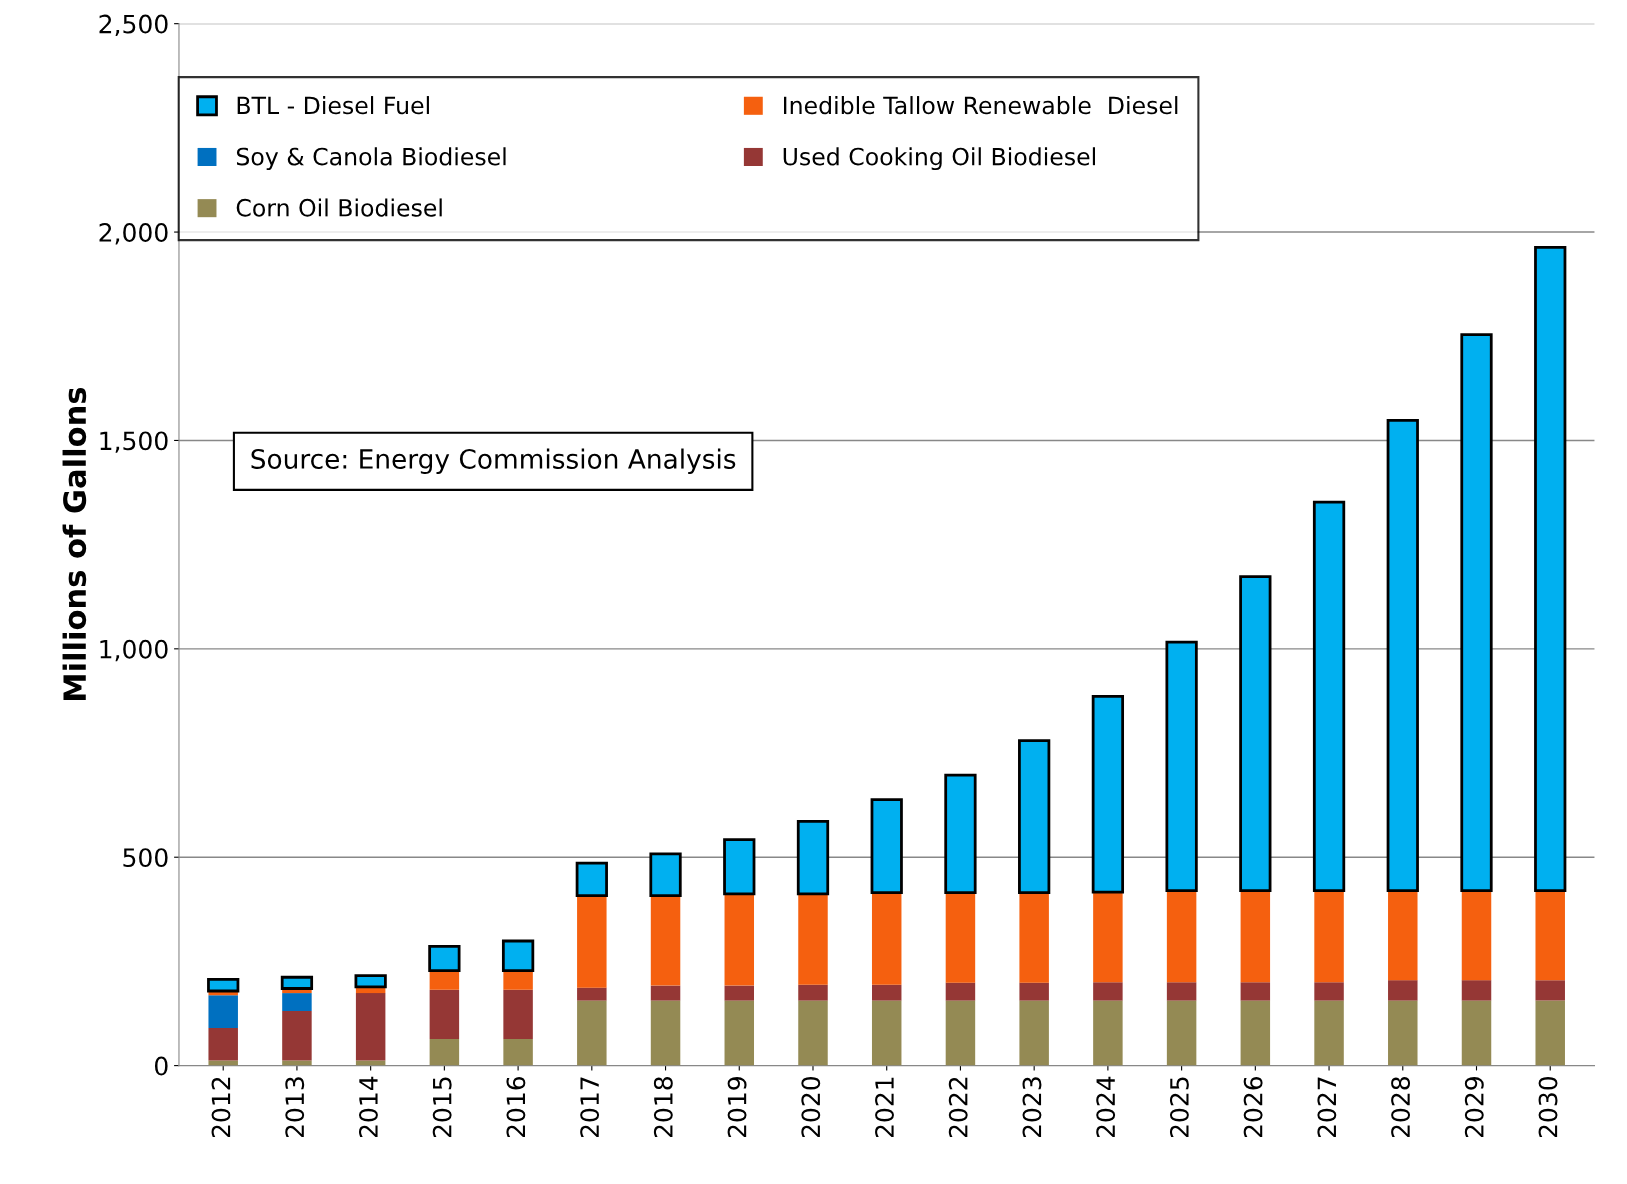 Image resolution: width=1627 pixels, height=1184 pixels. I want to click on y-tick-label: 0, so click(161, 1066).